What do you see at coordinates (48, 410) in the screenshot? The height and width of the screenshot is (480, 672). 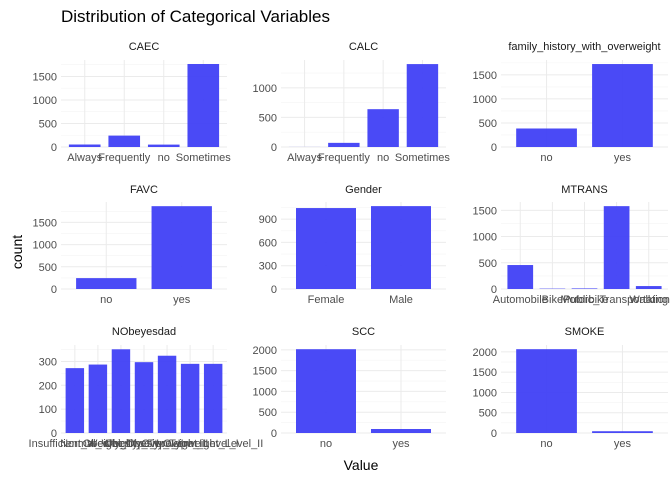 I see `y-tick-label: 100` at bounding box center [48, 410].